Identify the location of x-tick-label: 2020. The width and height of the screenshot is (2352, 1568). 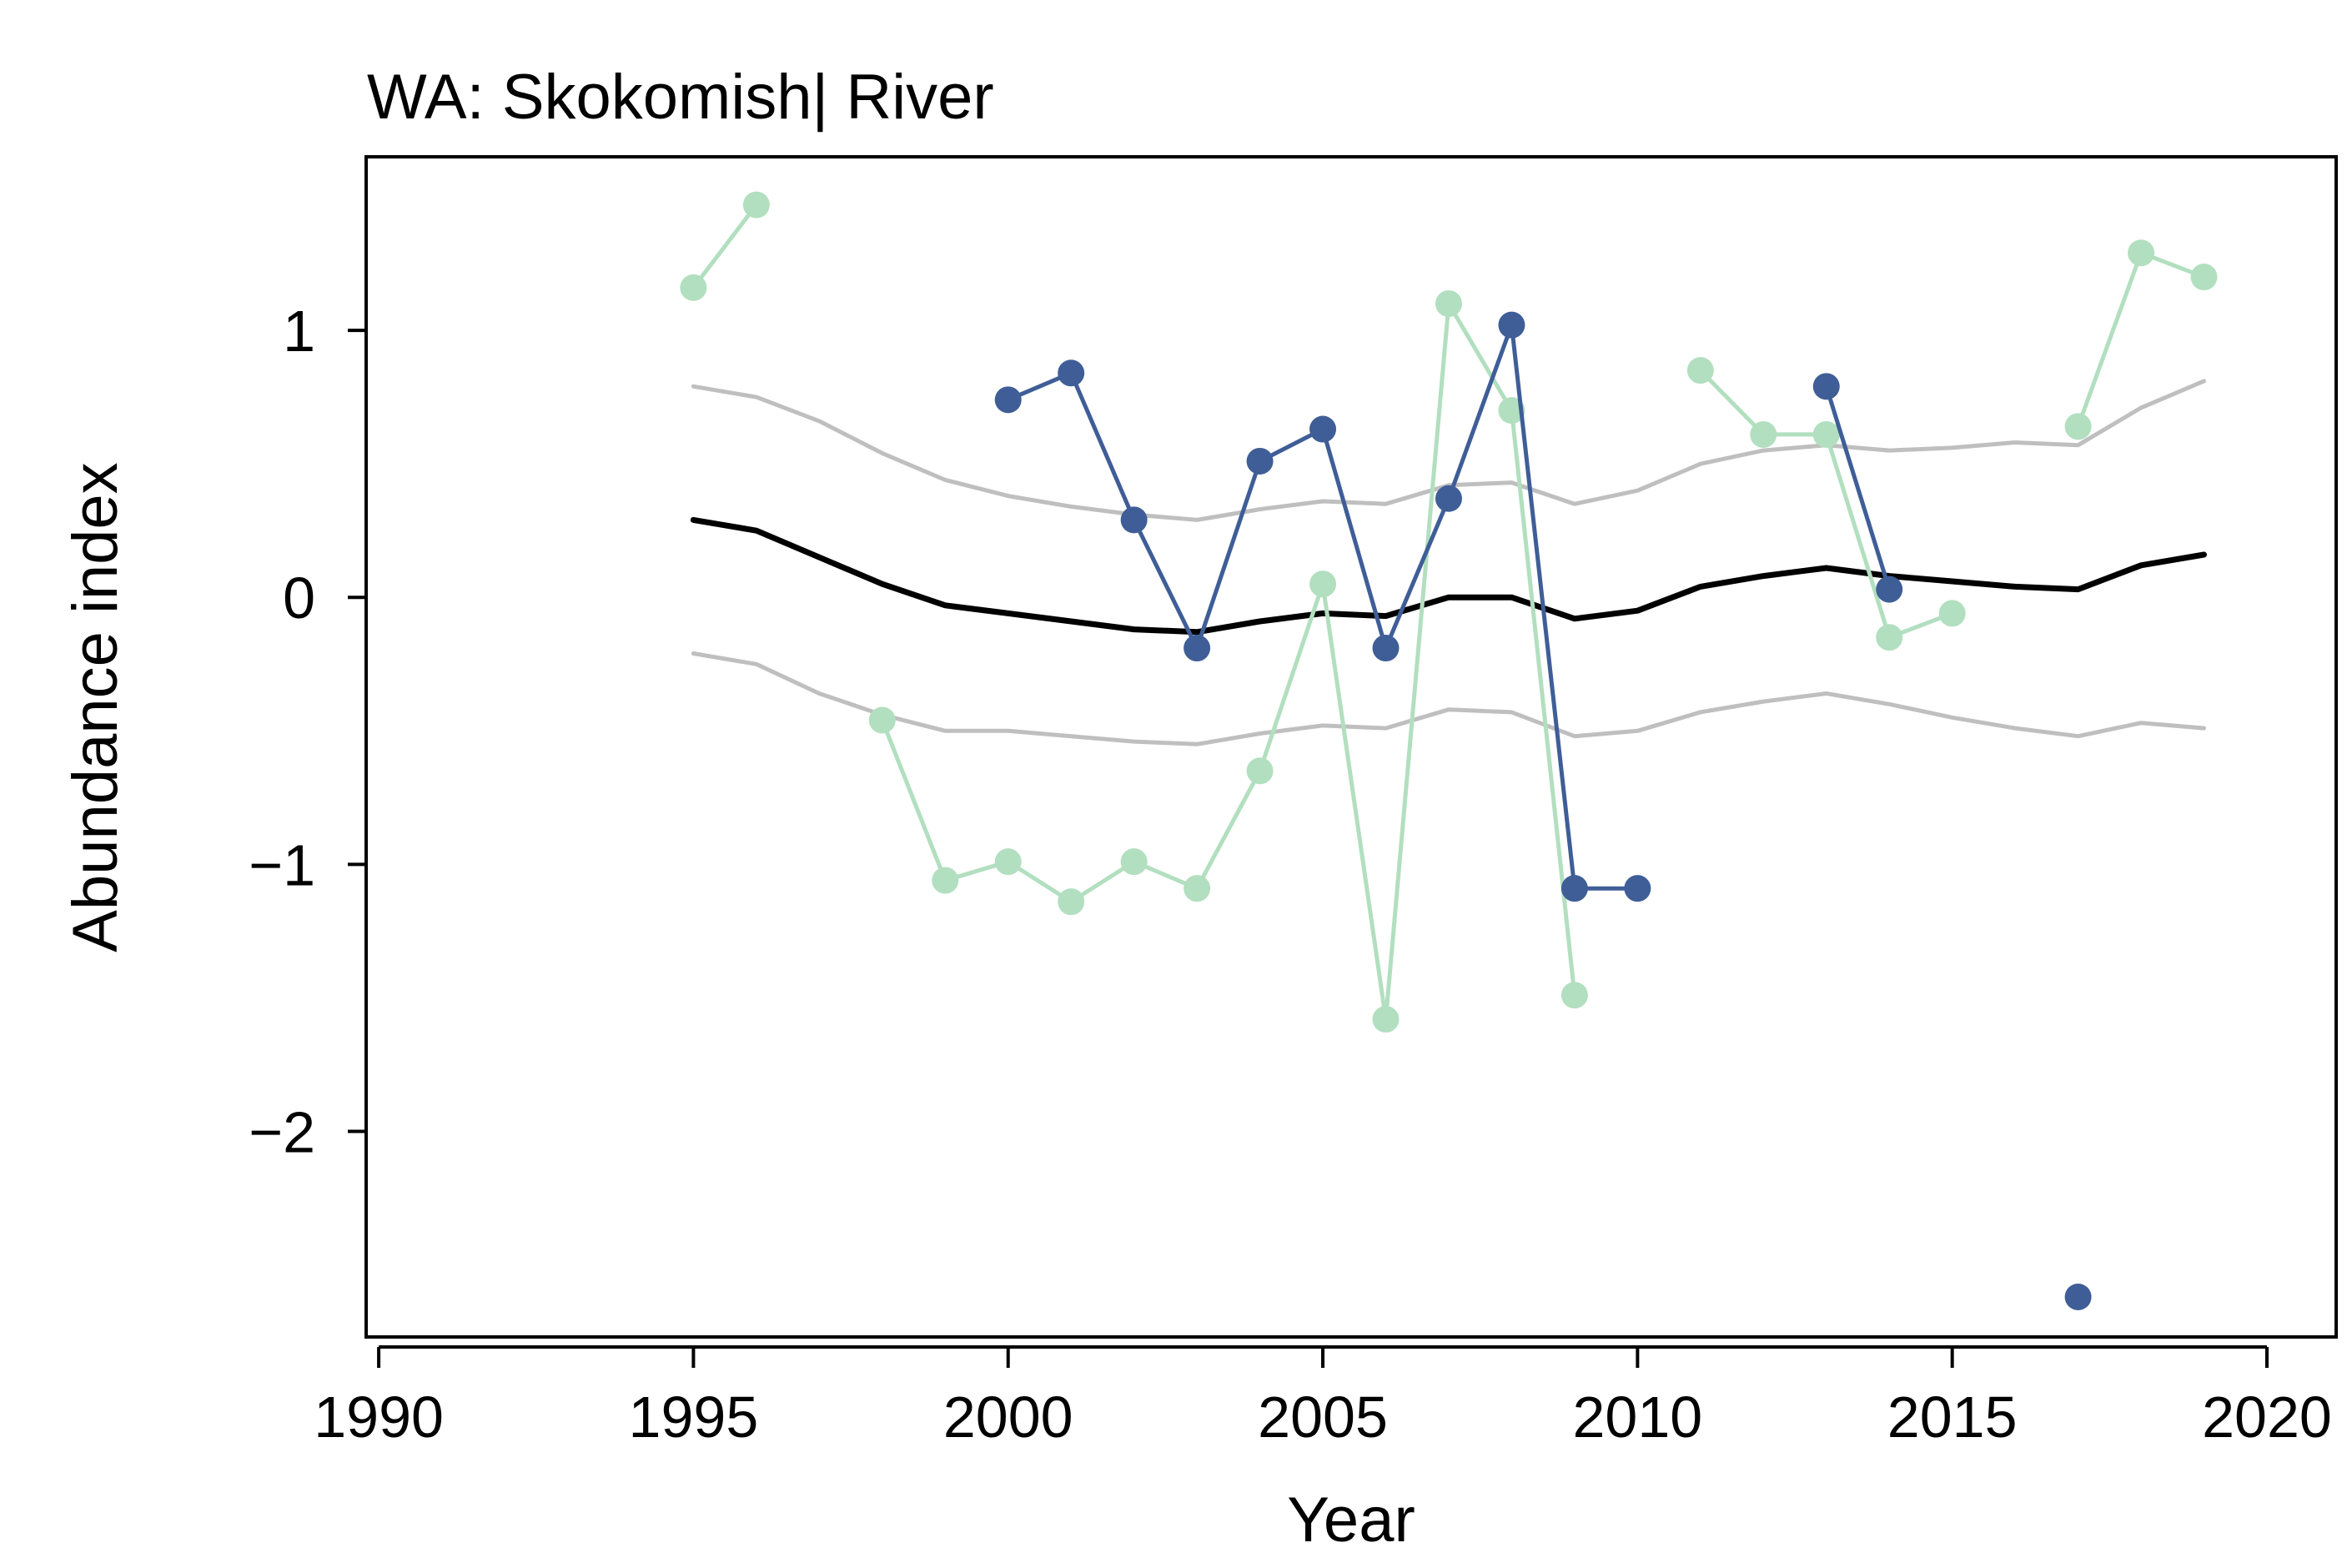
(2267, 1417).